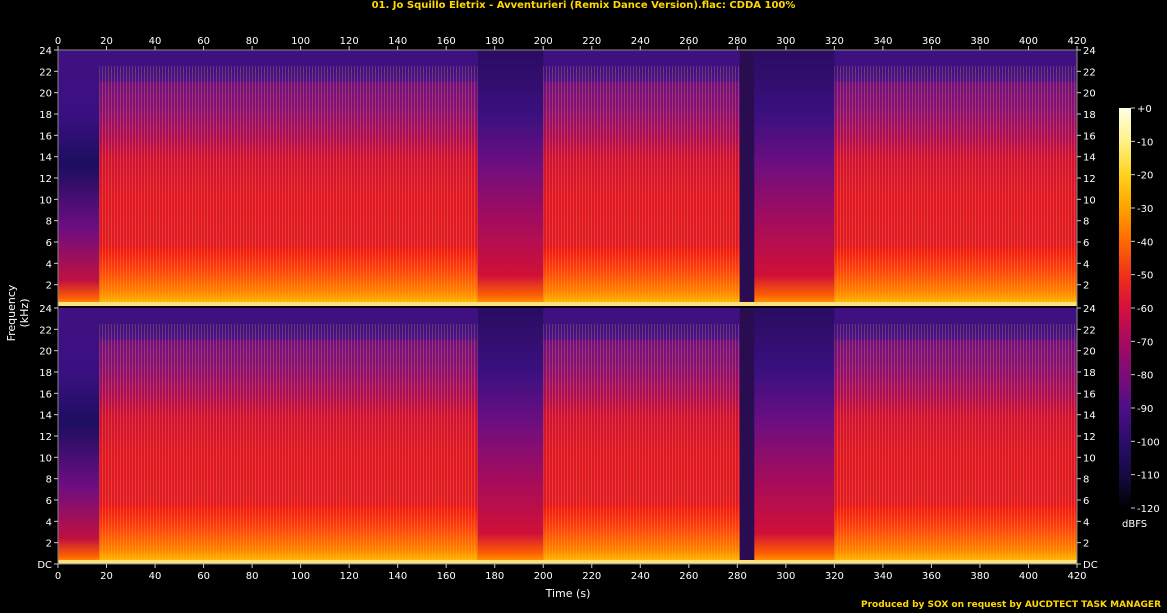 The width and height of the screenshot is (1167, 613). I want to click on x-tick-label-top: 120, so click(349, 41).